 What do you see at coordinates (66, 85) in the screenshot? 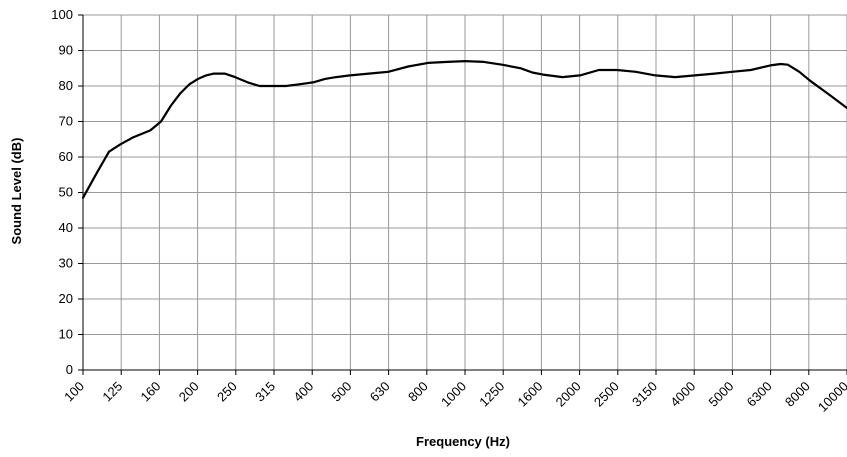
I see `y-tick-label: 80` at bounding box center [66, 85].